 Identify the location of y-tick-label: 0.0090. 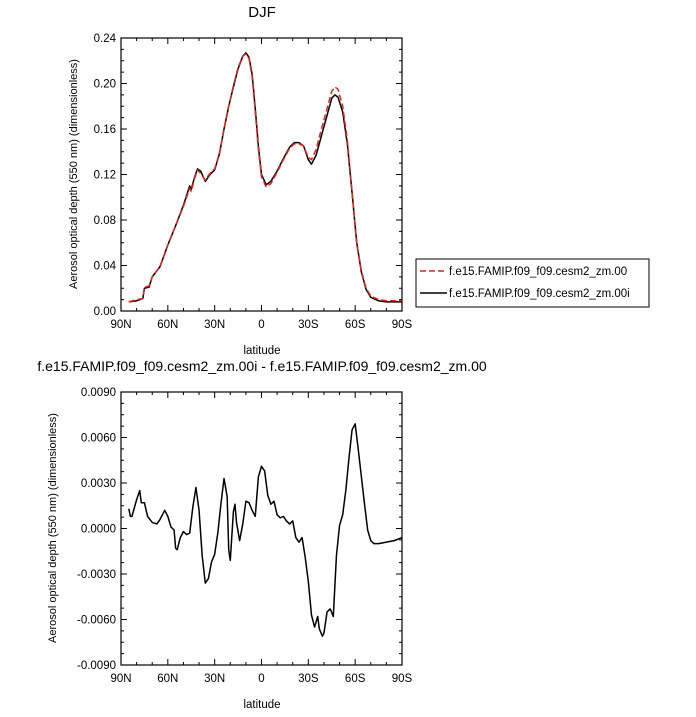
(98, 393).